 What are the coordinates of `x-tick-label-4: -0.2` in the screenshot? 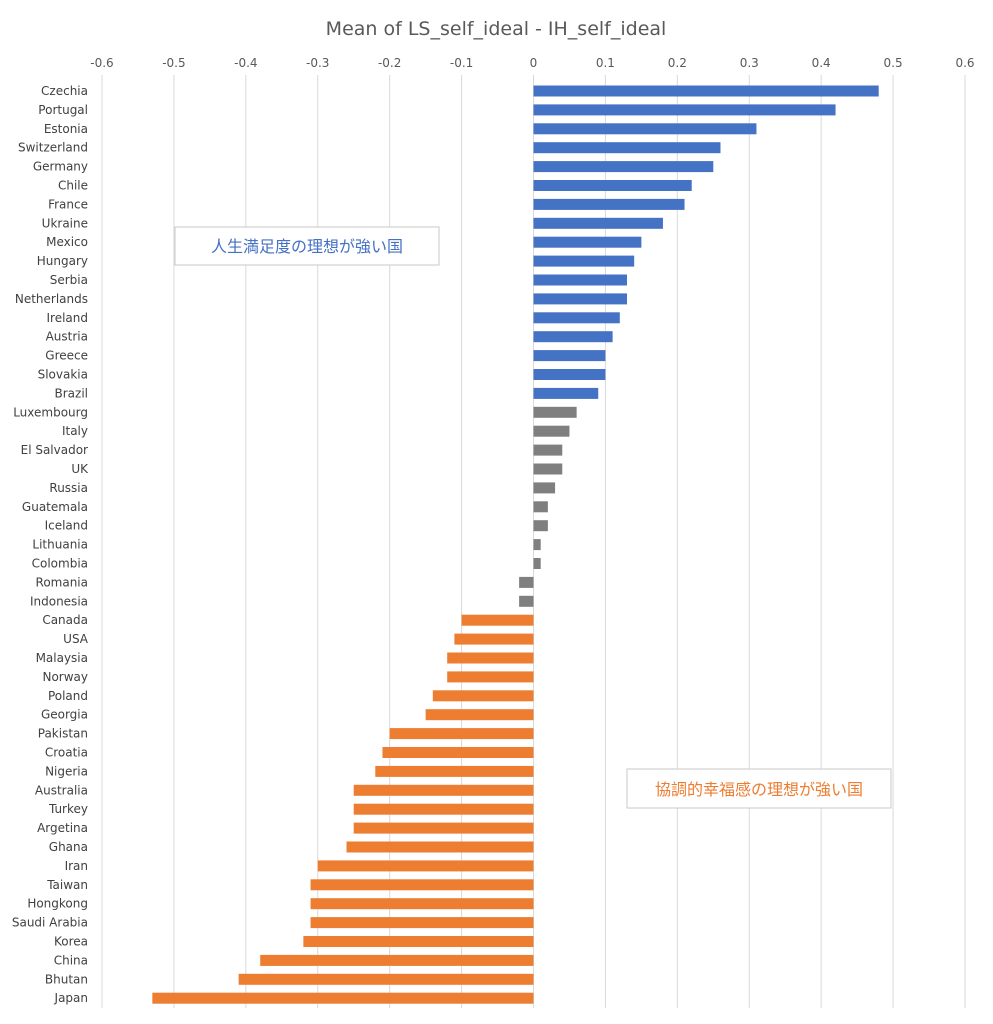 It's located at (389, 63).